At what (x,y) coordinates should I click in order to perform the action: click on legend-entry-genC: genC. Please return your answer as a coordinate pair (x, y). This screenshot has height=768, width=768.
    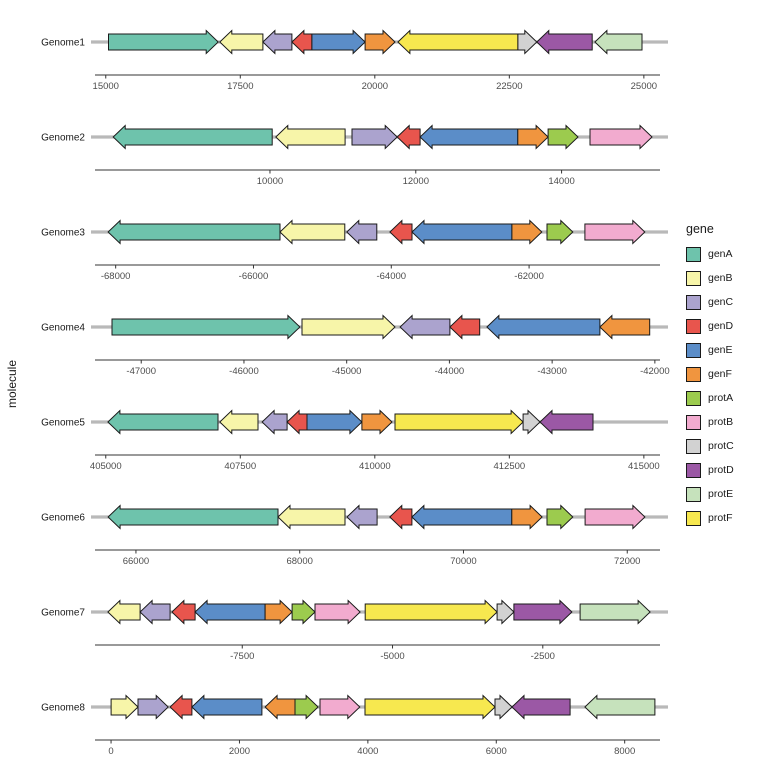
    Looking at the image, I should click on (710, 302).